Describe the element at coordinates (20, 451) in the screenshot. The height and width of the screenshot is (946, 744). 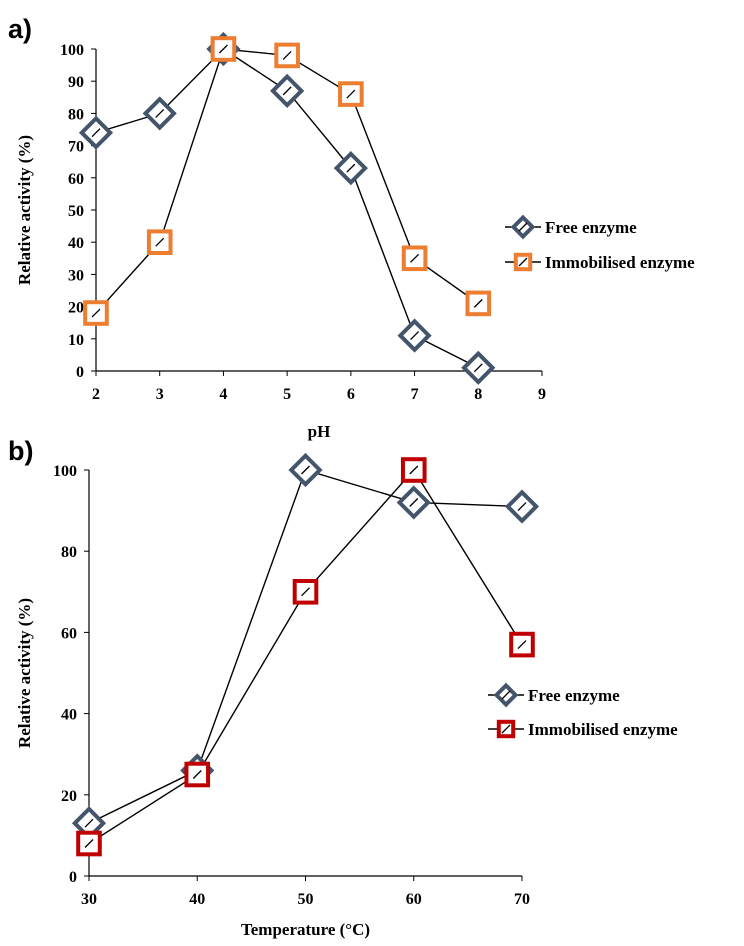
I see `panel-label: b)` at that location.